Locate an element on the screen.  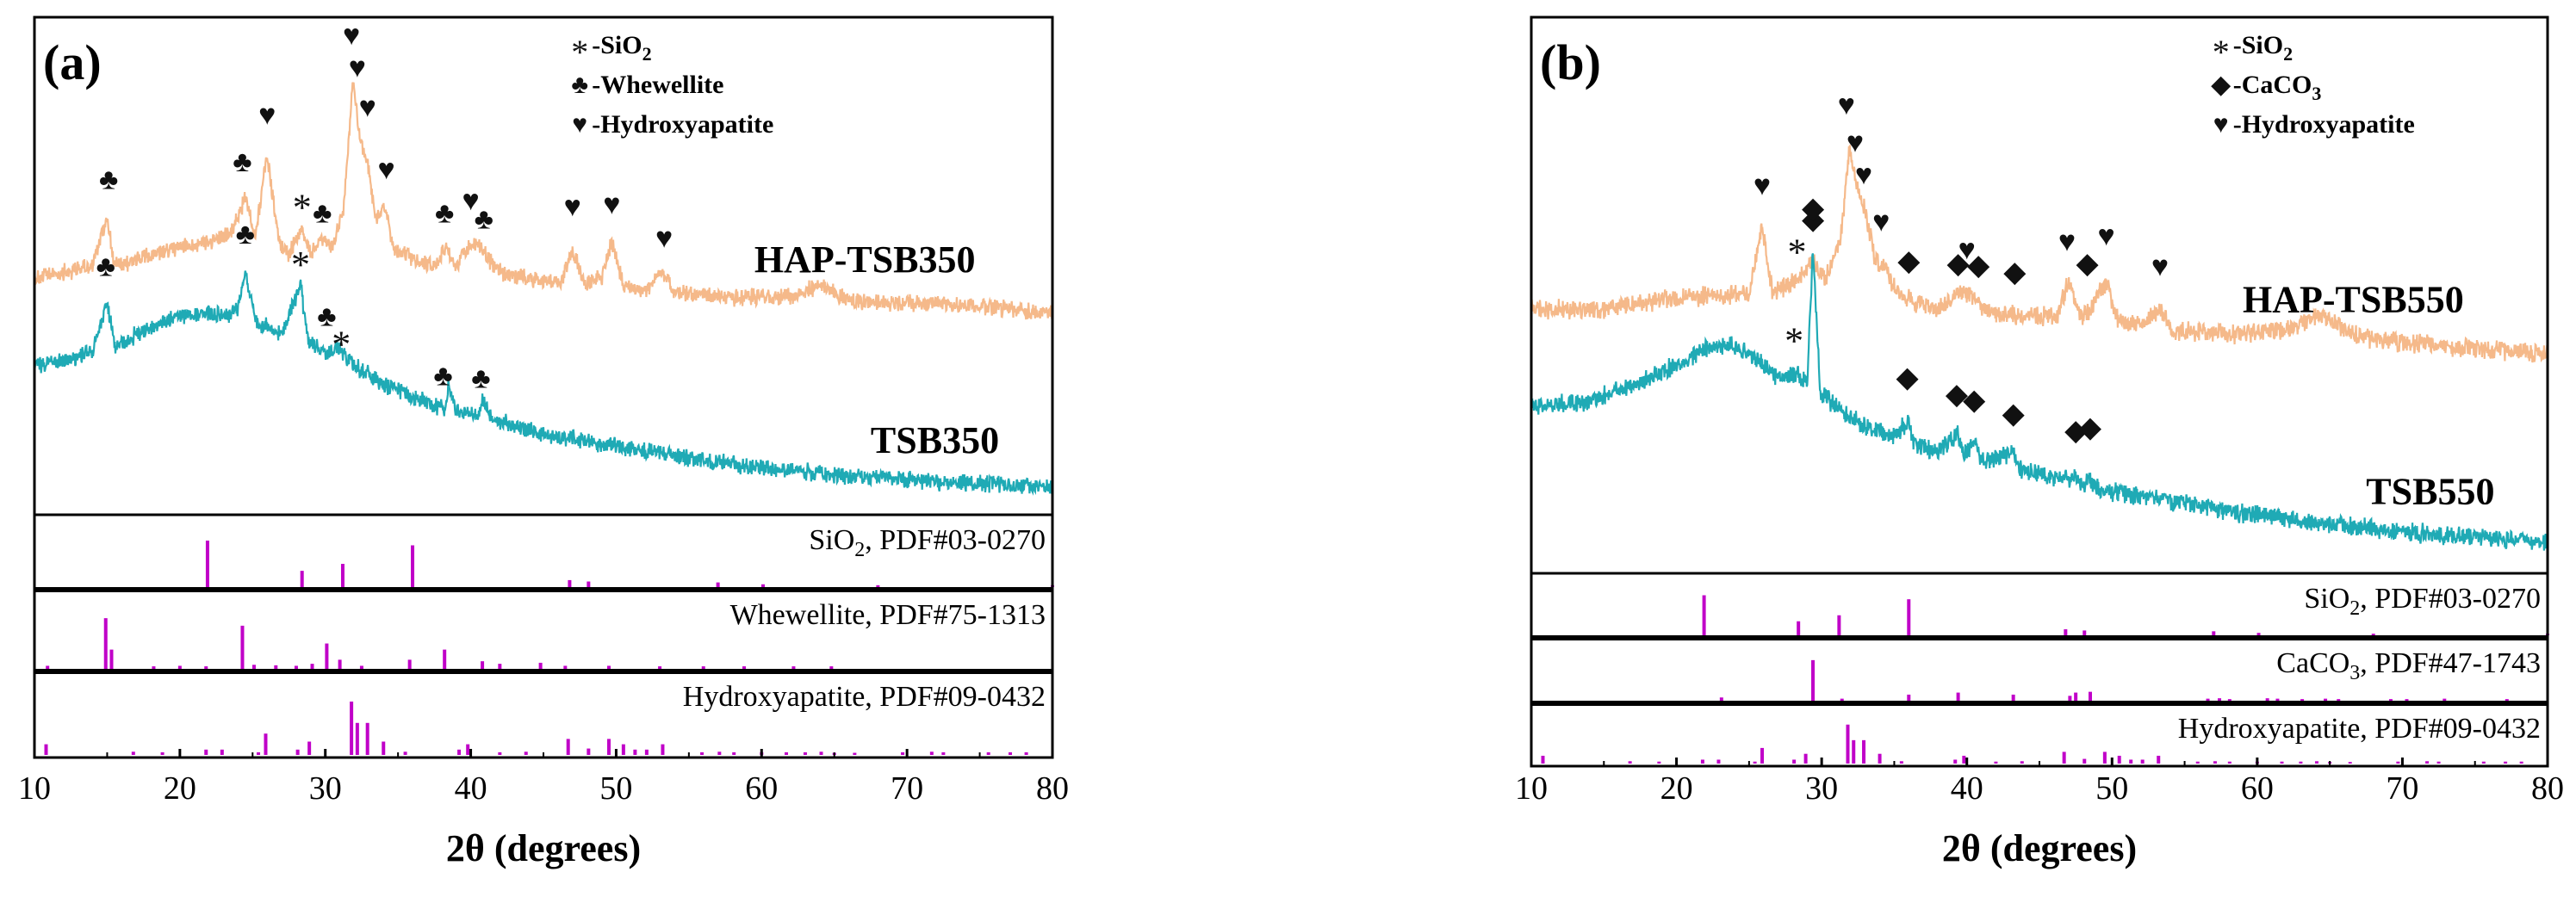
legend-label-subscript: 3 is located at coordinates (2317, 94).